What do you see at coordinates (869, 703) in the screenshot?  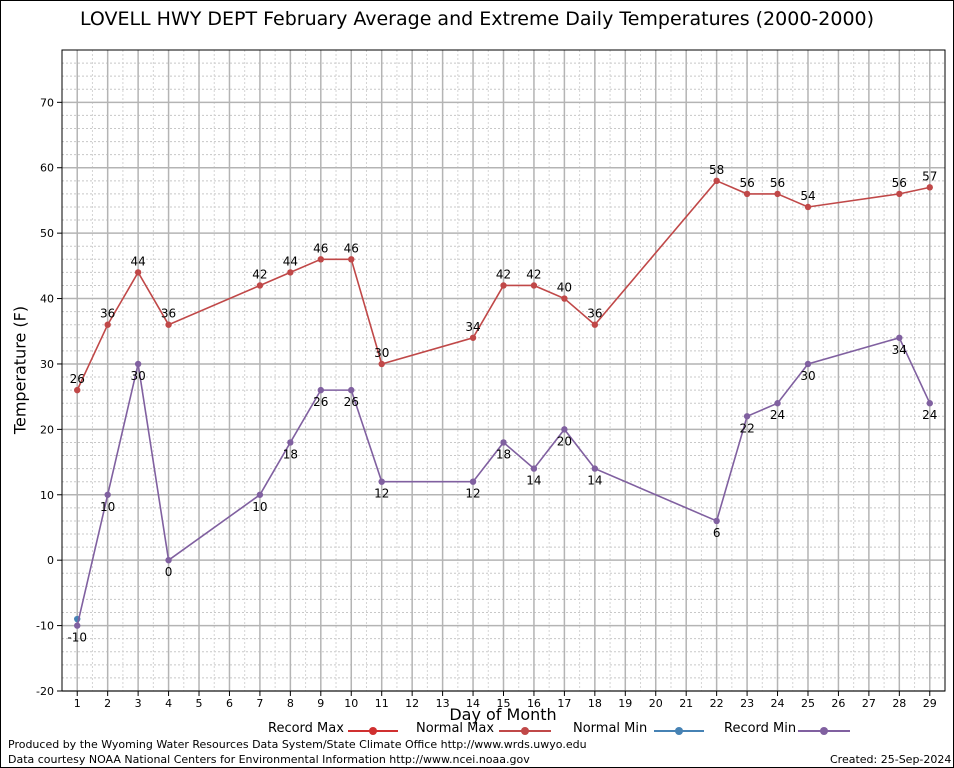 I see `x-tick-label: 27` at bounding box center [869, 703].